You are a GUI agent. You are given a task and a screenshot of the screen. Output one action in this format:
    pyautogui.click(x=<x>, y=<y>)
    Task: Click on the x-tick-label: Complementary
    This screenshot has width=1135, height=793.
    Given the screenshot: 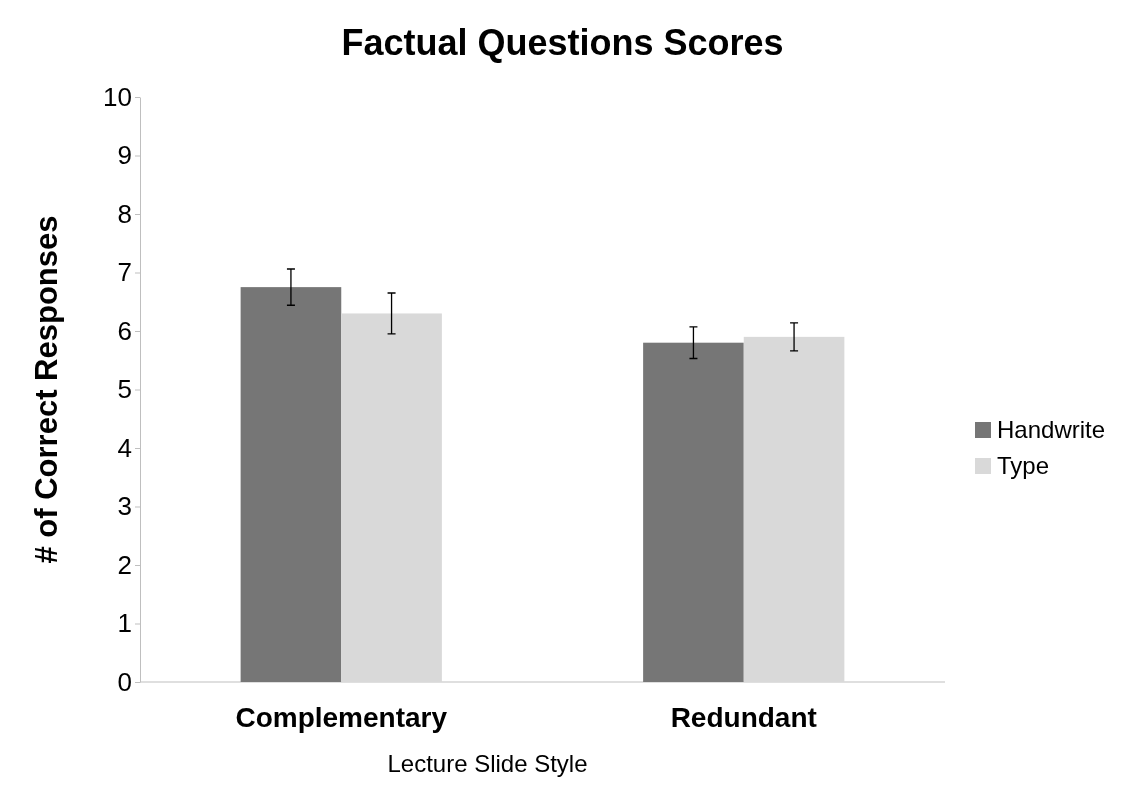 What is the action you would take?
    pyautogui.click(x=341, y=717)
    